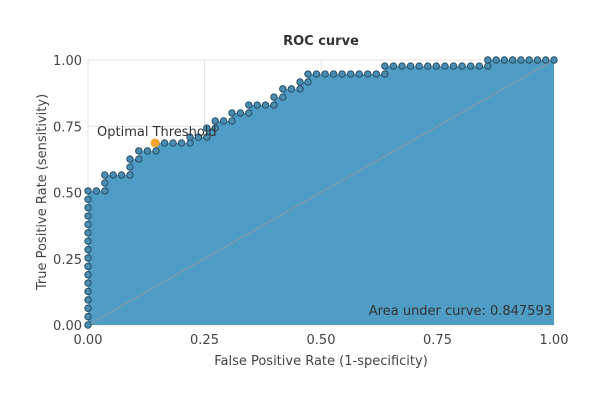 Image resolution: width=600 pixels, height=400 pixels. What do you see at coordinates (460, 311) in the screenshot?
I see `auc-annotation: Area under curve: 0.847593` at bounding box center [460, 311].